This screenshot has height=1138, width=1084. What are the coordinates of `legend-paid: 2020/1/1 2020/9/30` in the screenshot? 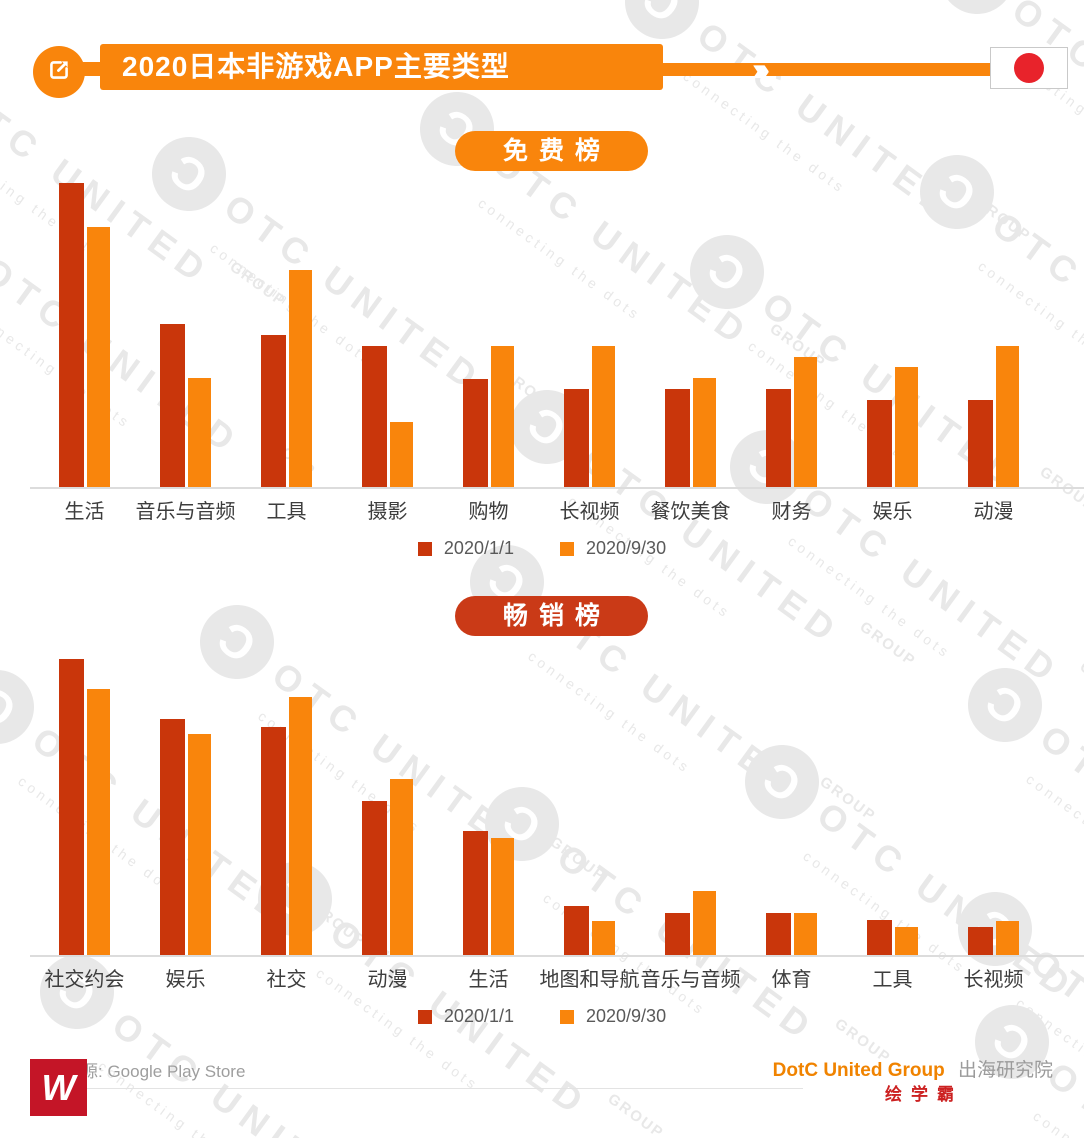 It's located at (542, 1016).